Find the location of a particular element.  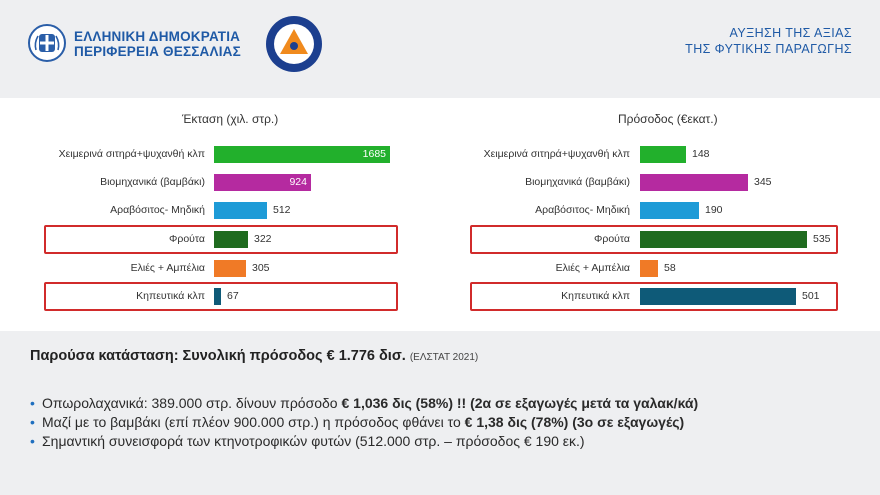

data-label: 1685 is located at coordinates (374, 154).